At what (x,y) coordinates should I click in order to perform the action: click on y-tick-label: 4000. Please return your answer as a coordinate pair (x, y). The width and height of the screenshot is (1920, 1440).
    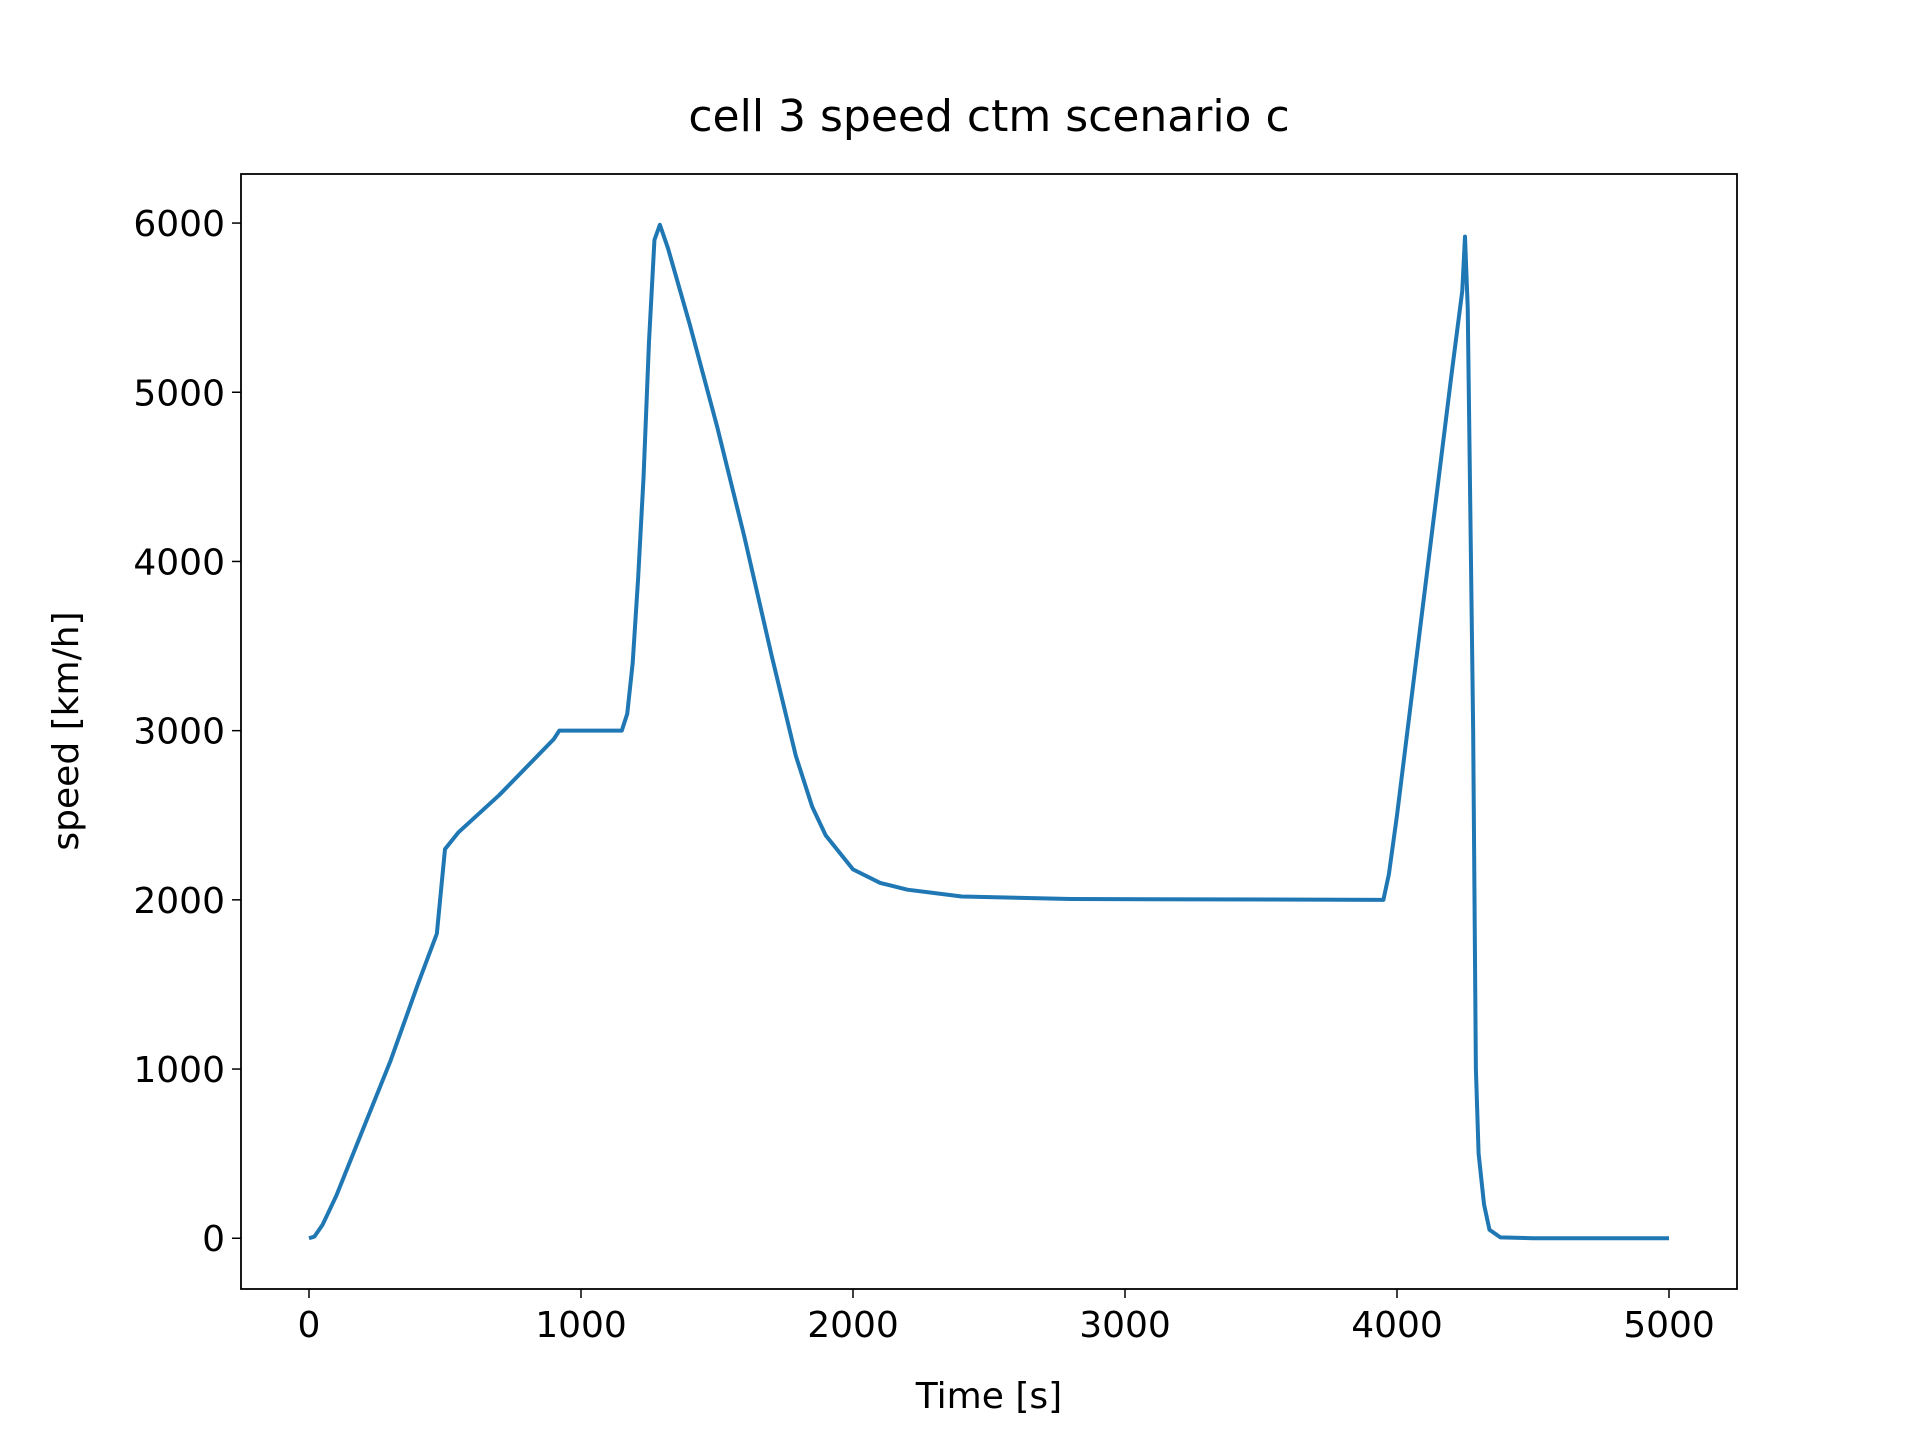
    Looking at the image, I should click on (179, 562).